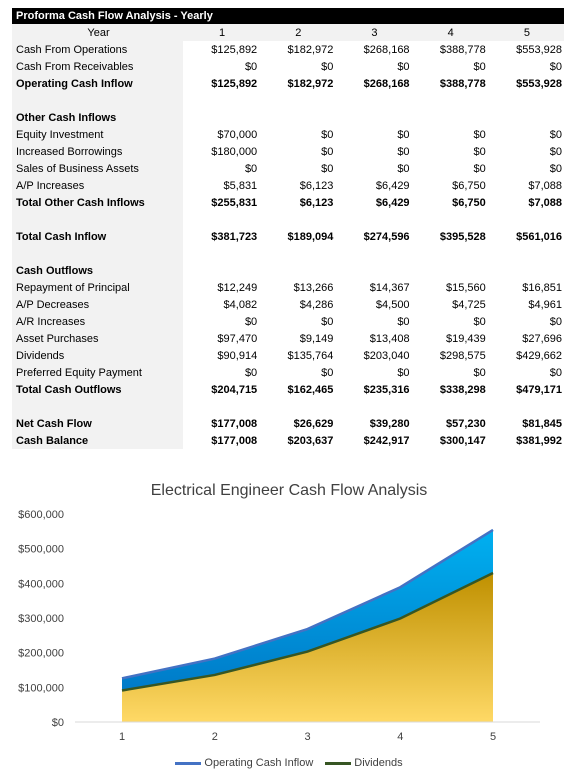 This screenshot has height=776, width=578. I want to click on table-row: Increased Borrowings $180,000 $0 $0 $0 $0, so click(288, 151).